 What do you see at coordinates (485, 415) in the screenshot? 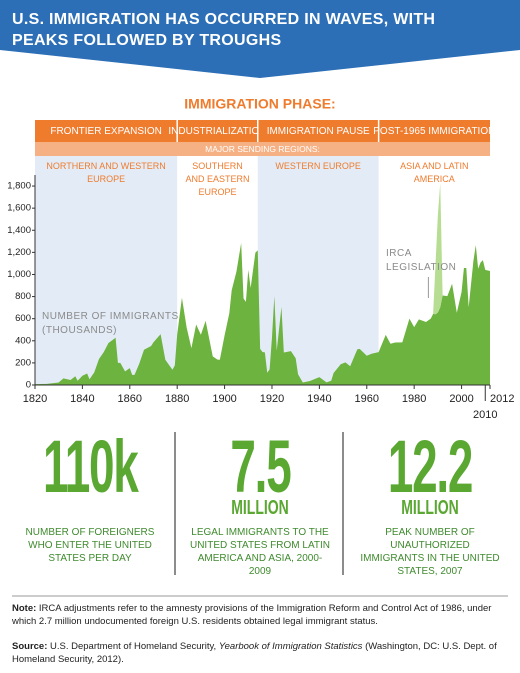
I see `x-tick-label: 2010` at bounding box center [485, 415].